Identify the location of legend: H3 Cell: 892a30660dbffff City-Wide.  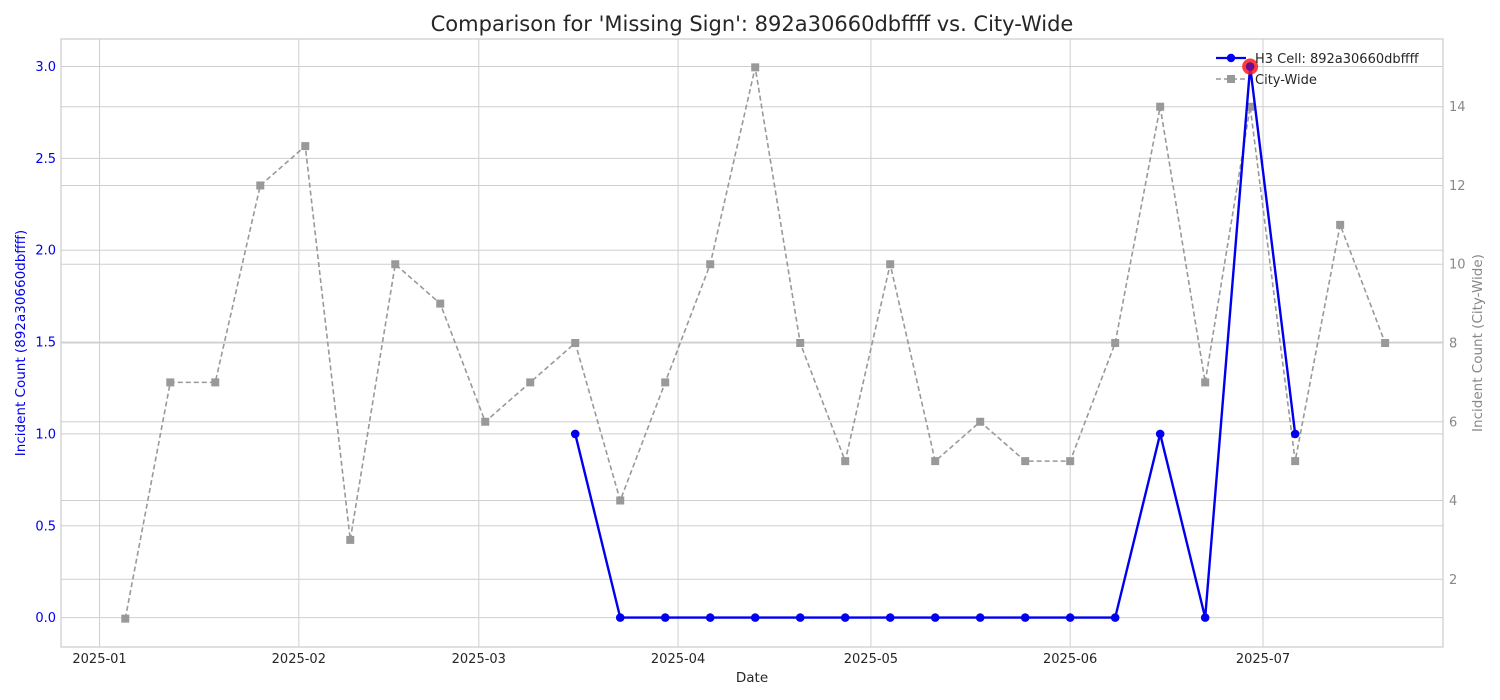
(1318, 70).